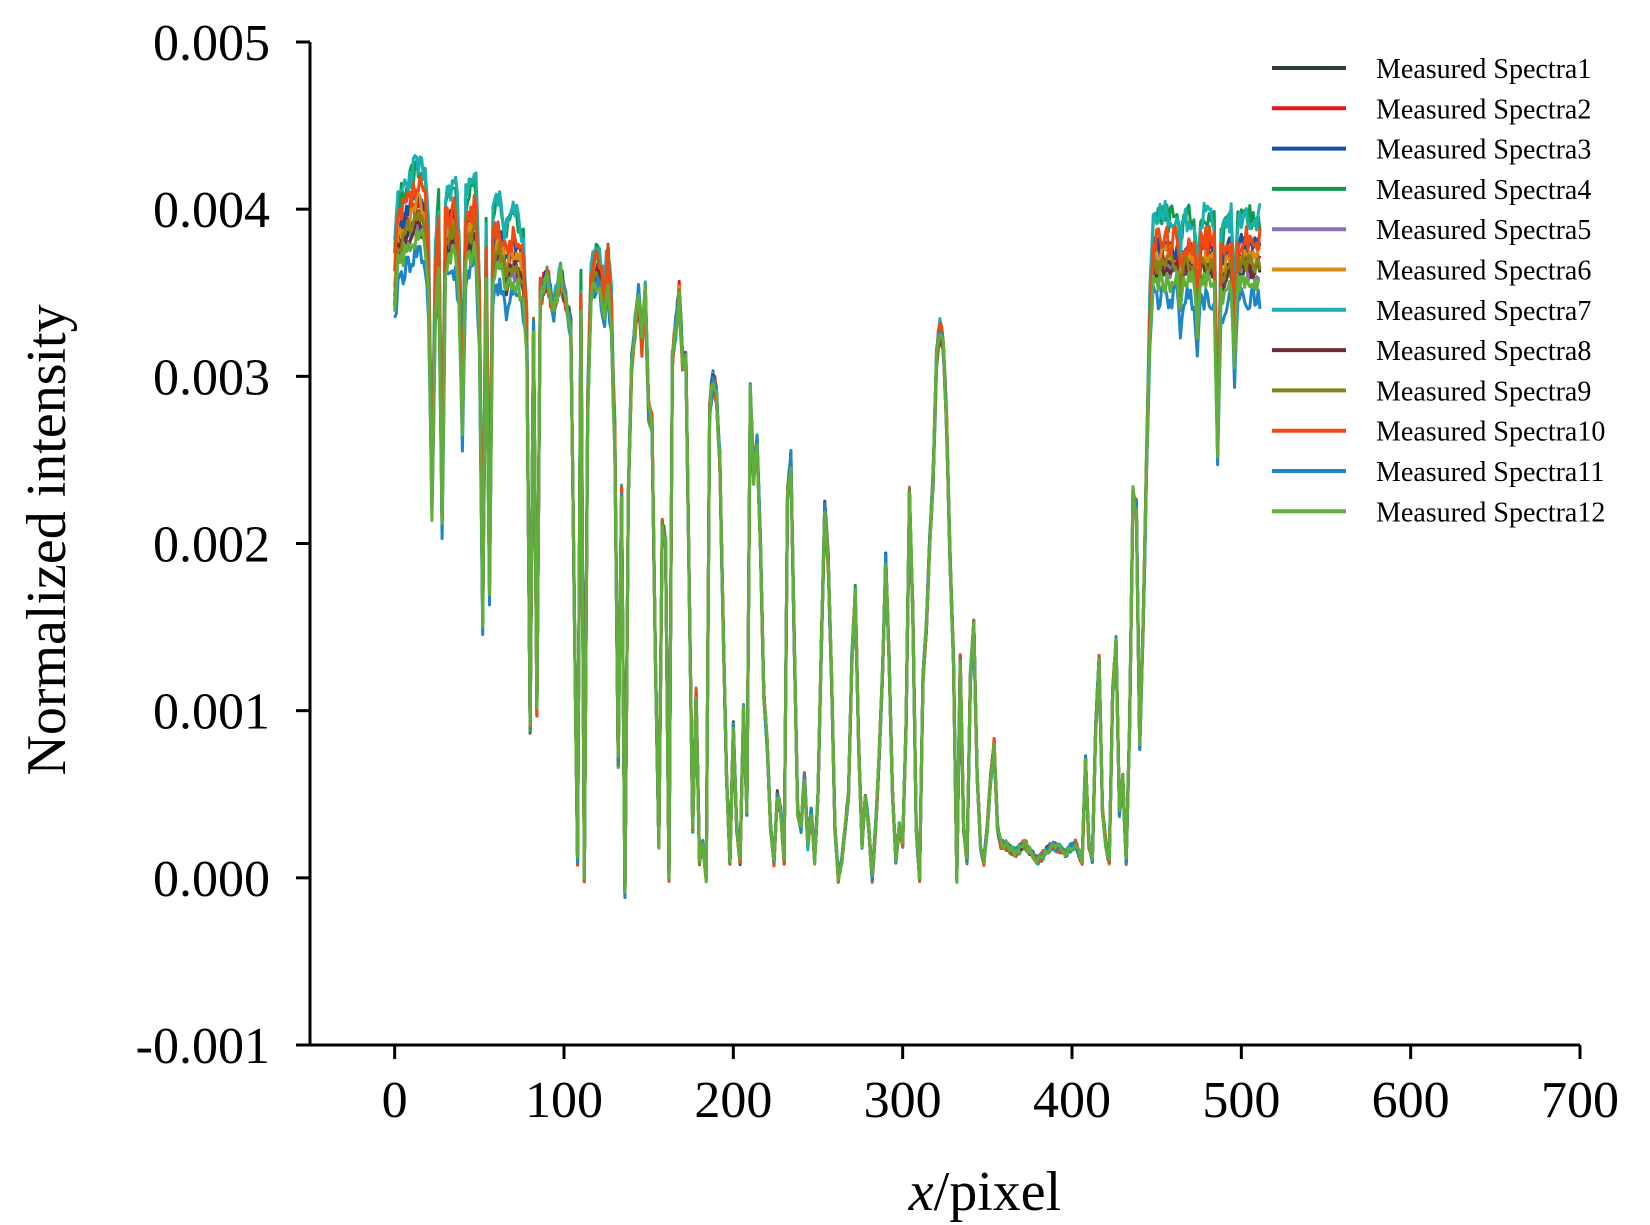  Describe the element at coordinates (211, 879) in the screenshot. I see `y-tick-label: 0.000` at that location.